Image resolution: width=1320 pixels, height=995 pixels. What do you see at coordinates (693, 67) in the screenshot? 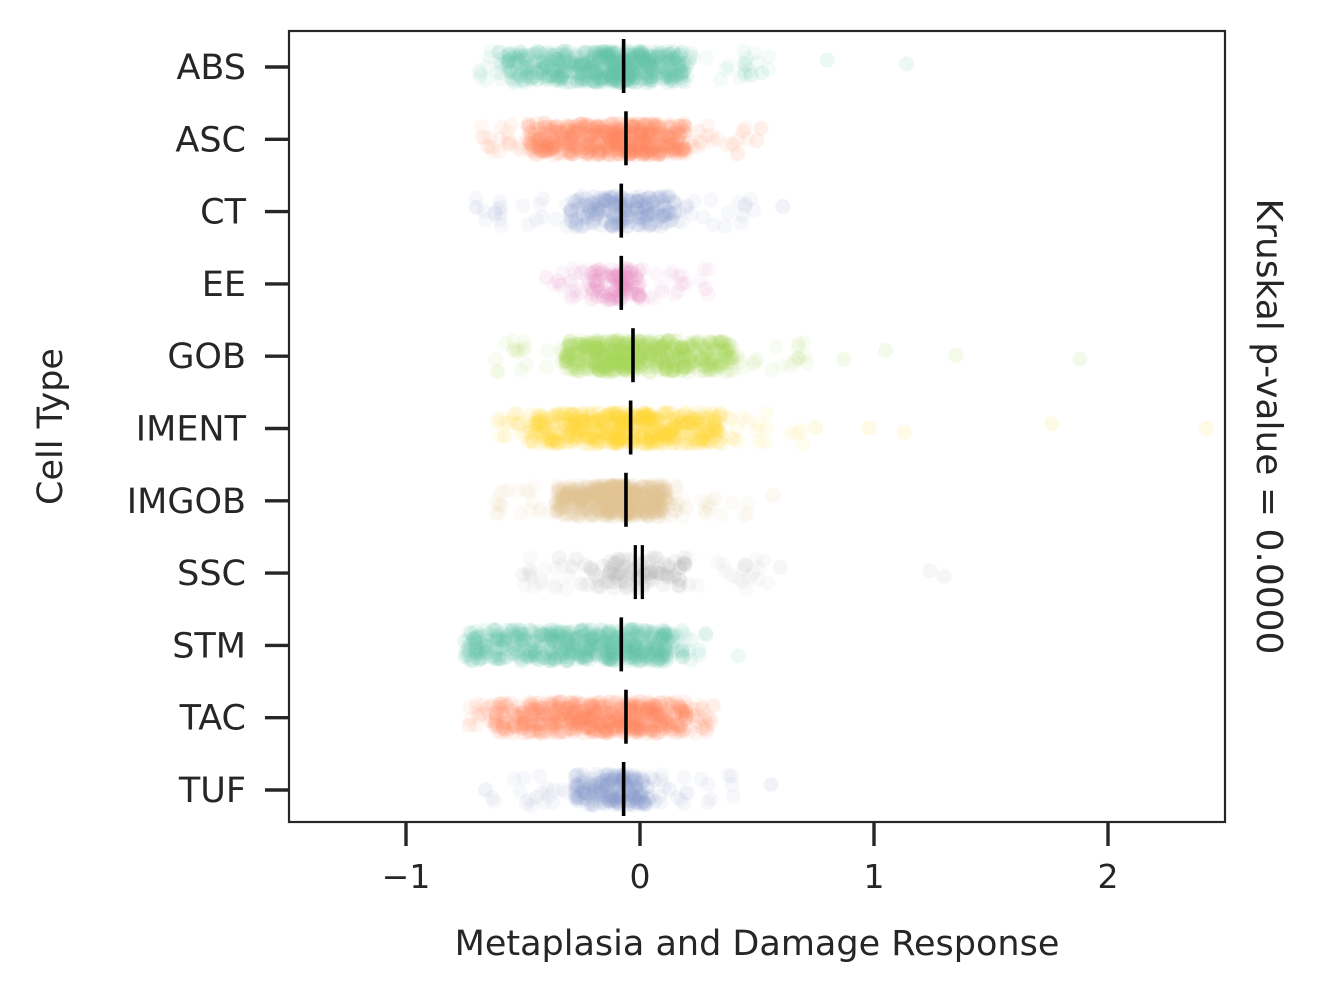
I see `strip-abs` at bounding box center [693, 67].